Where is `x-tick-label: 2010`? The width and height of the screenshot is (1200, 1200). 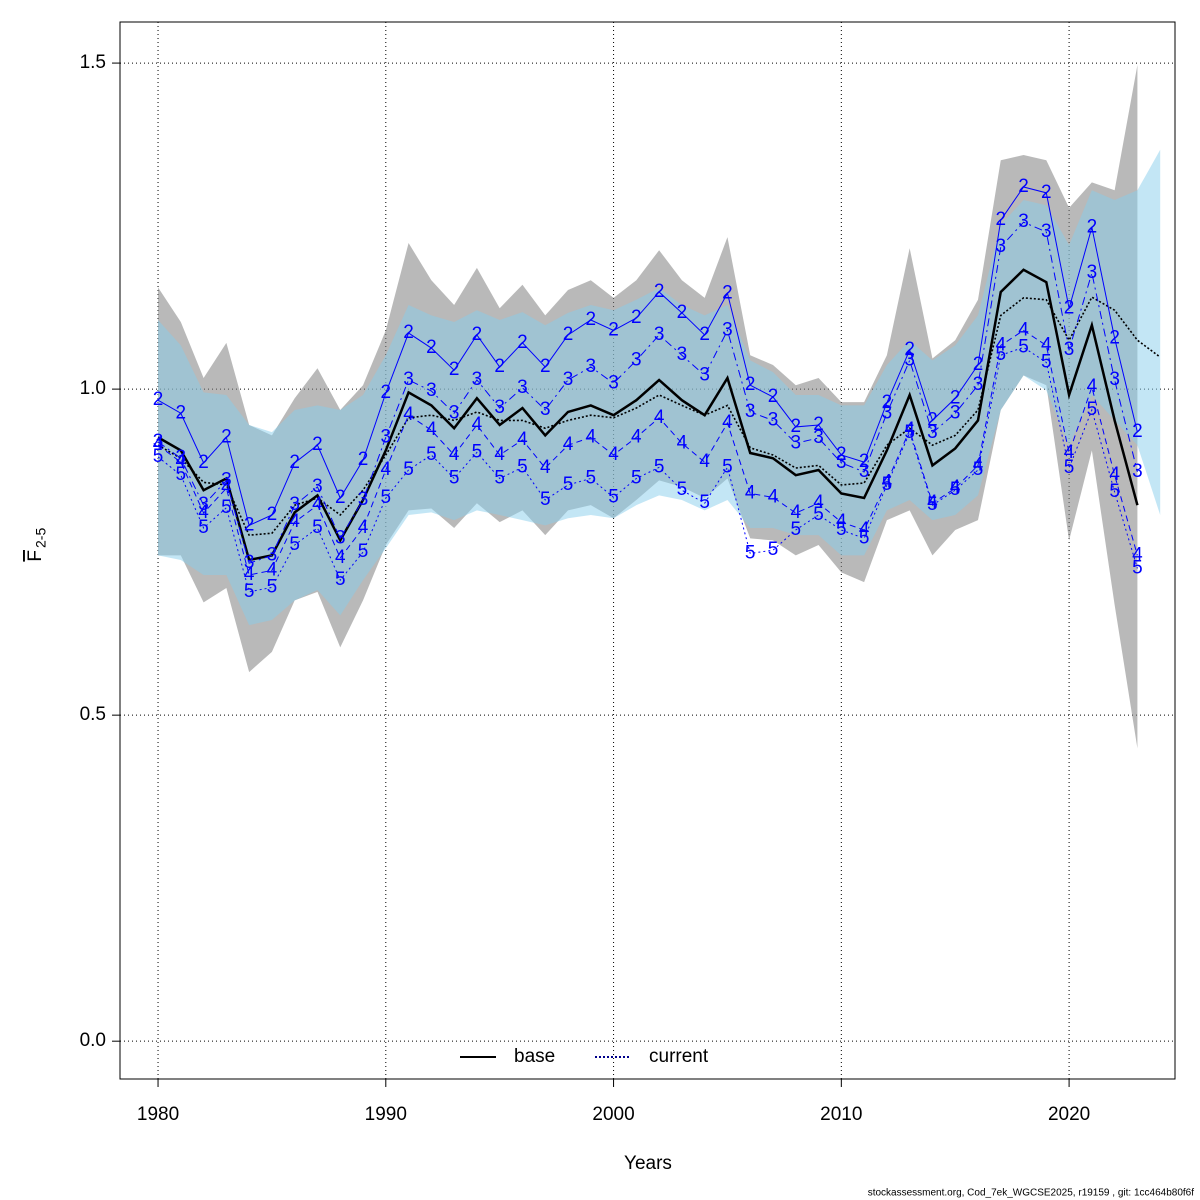
x-tick-label: 2010 is located at coordinates (841, 1114).